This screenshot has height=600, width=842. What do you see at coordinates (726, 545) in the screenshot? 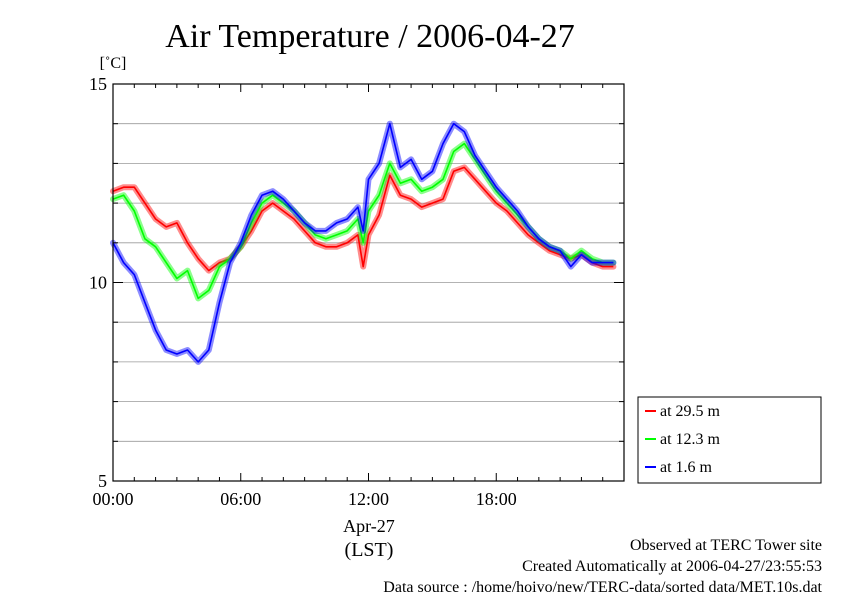
I see `annotation-observed: Observed at TERC Tower site` at bounding box center [726, 545].